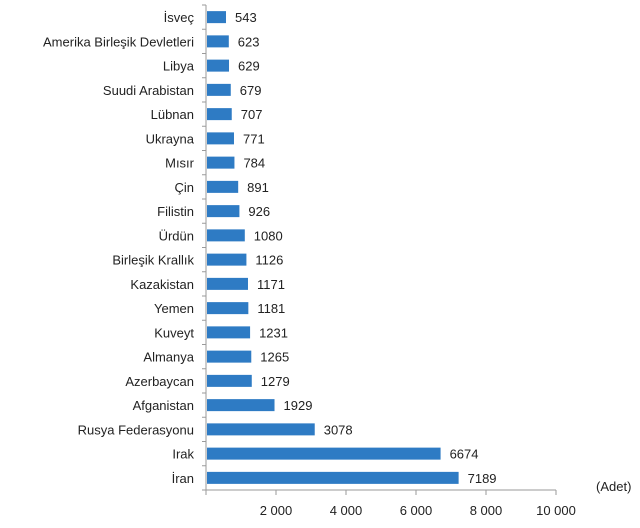 This screenshot has width=640, height=528. I want to click on unit-label: (Adet), so click(613, 486).